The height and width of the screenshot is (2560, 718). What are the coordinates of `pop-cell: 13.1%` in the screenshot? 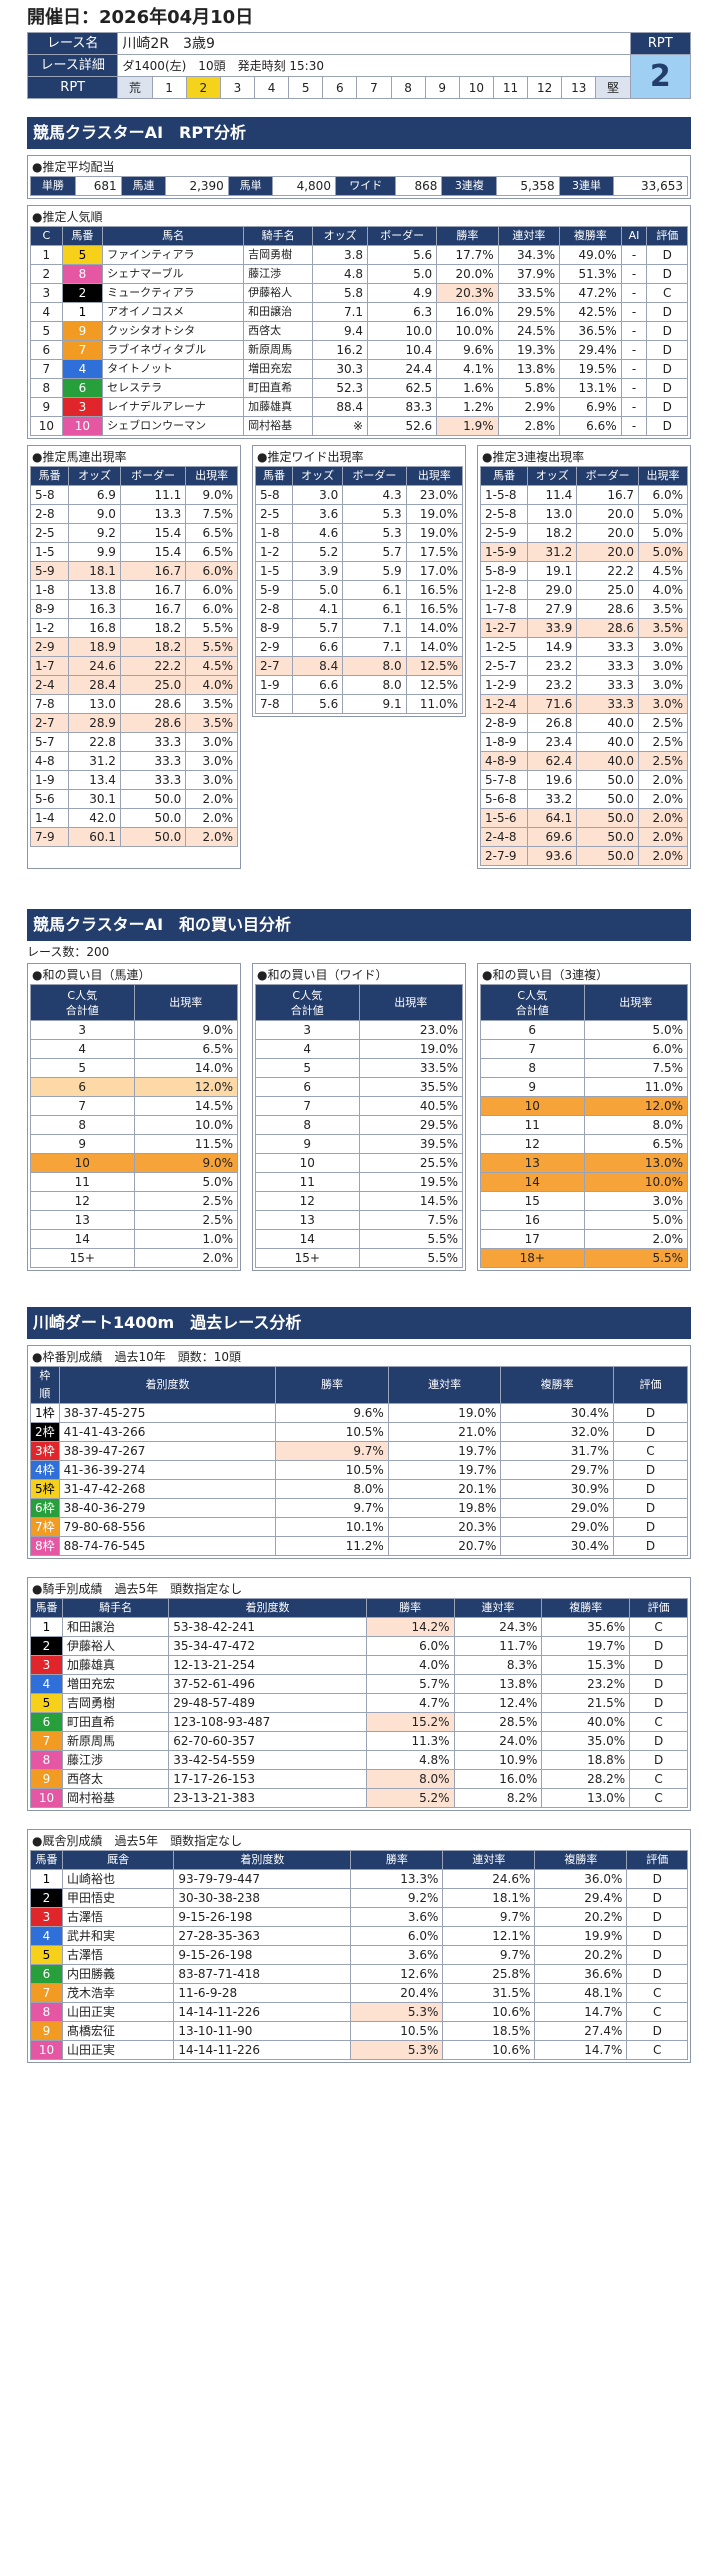 It's located at (590, 388).